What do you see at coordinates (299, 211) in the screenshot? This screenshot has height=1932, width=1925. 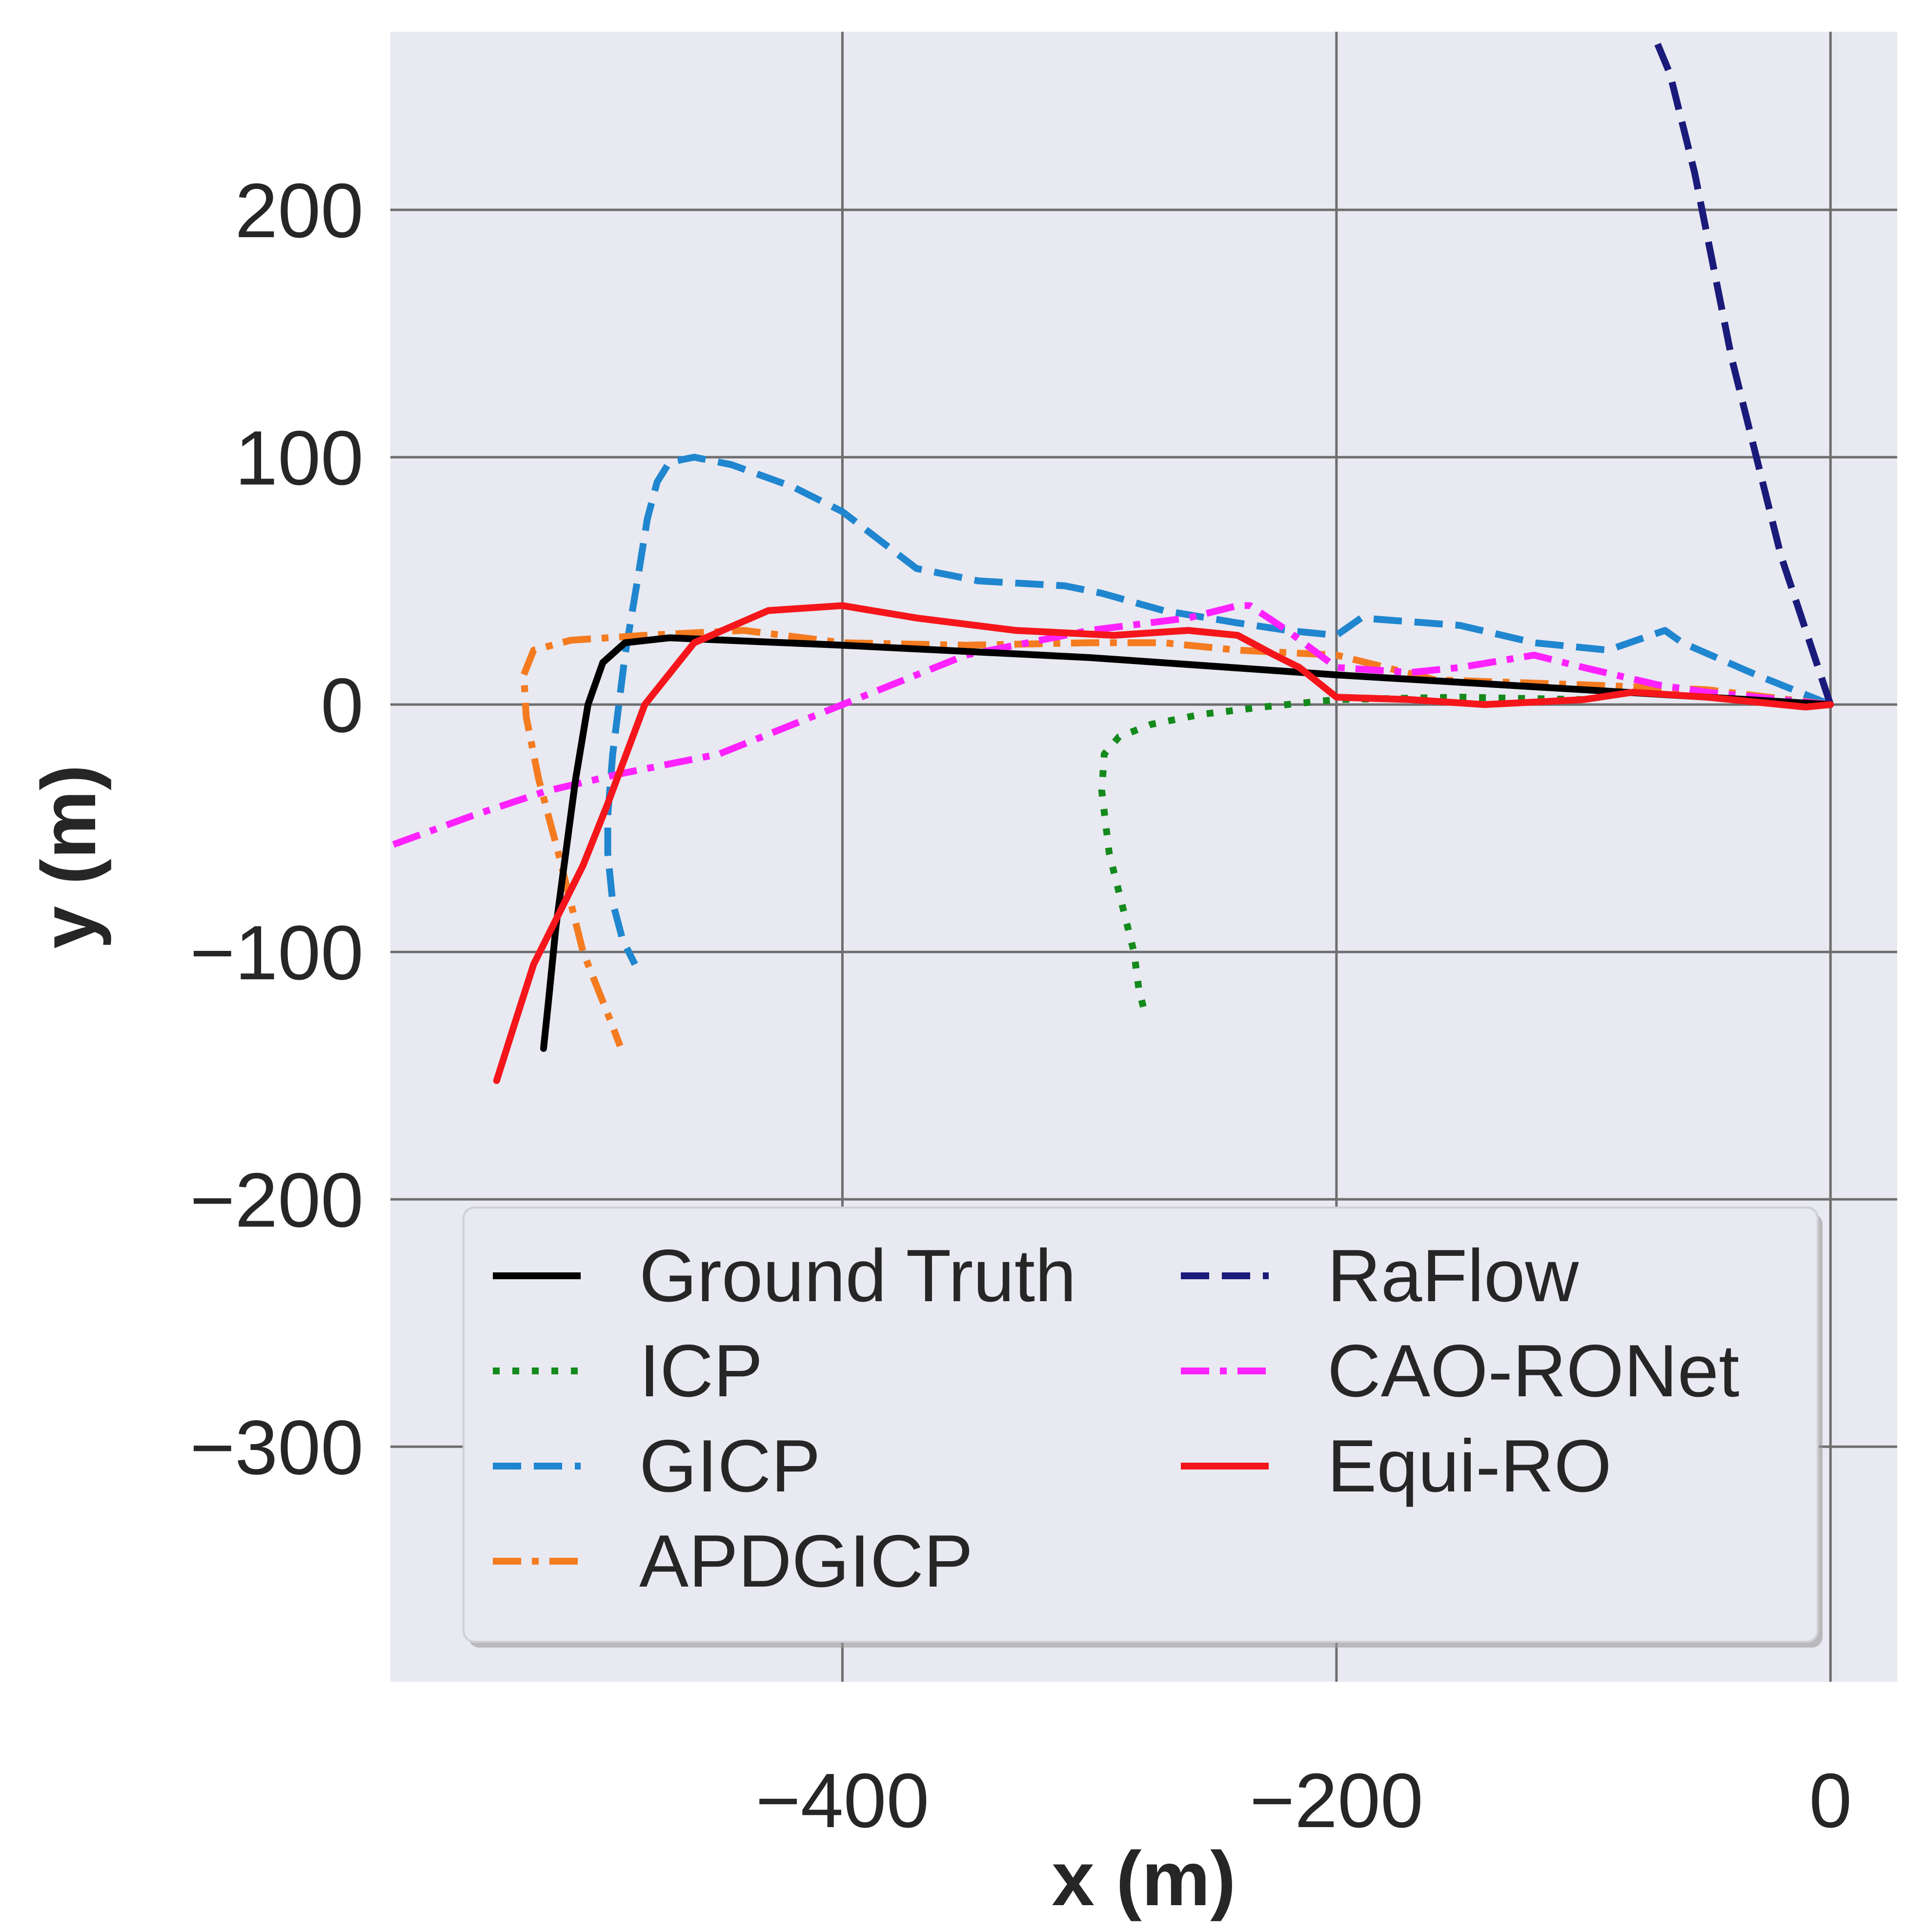 I see `y-tick-label: 200` at bounding box center [299, 211].